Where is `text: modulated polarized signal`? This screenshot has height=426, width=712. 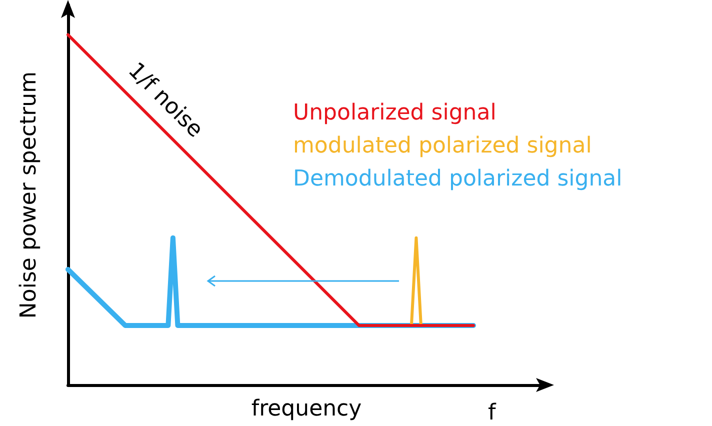
text: modulated polarized signal is located at coordinates (442, 146).